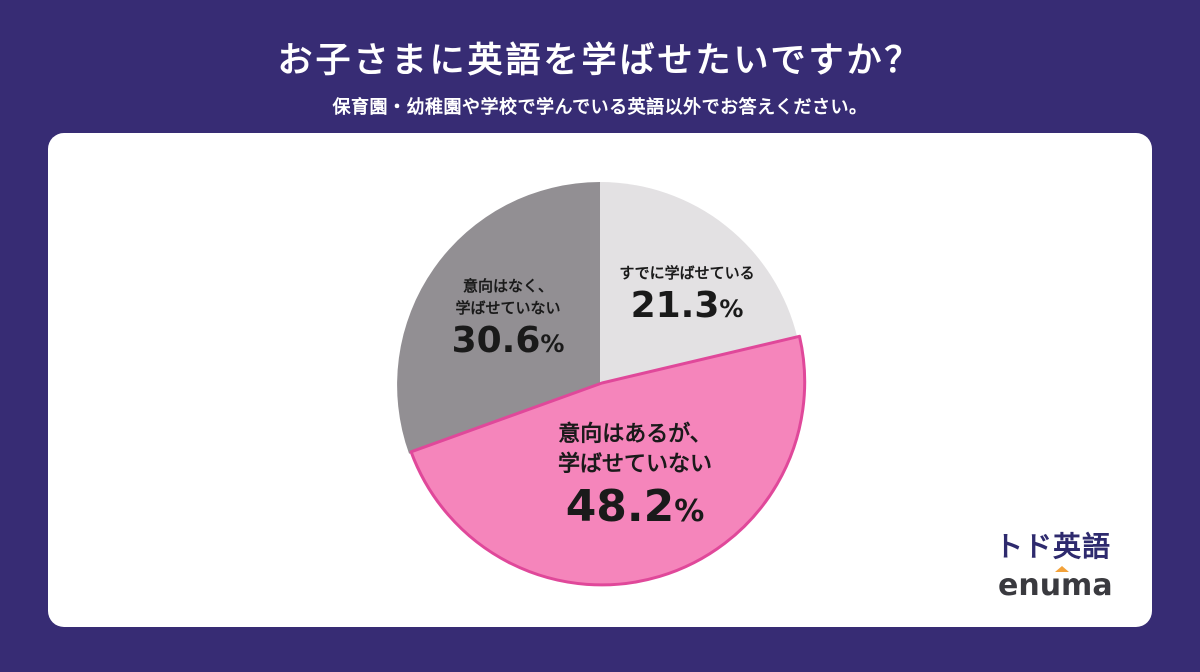  I want to click on enuma-logo: enuma, so click(1055, 585).